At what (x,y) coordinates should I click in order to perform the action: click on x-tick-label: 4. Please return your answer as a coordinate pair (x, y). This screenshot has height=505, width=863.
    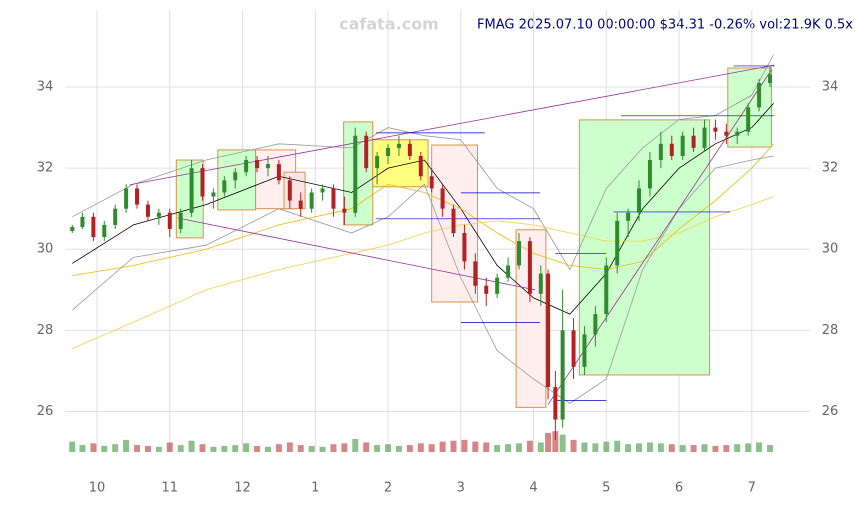
    Looking at the image, I should click on (533, 488).